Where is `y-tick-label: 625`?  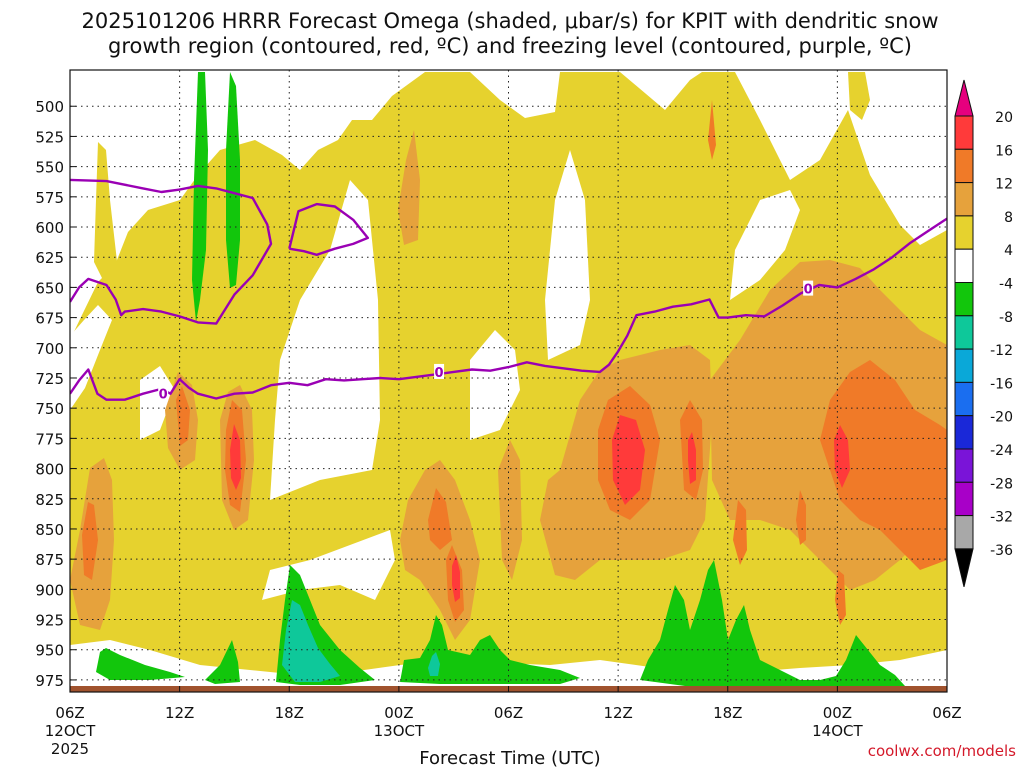
y-tick-label: 625 is located at coordinates (49, 258).